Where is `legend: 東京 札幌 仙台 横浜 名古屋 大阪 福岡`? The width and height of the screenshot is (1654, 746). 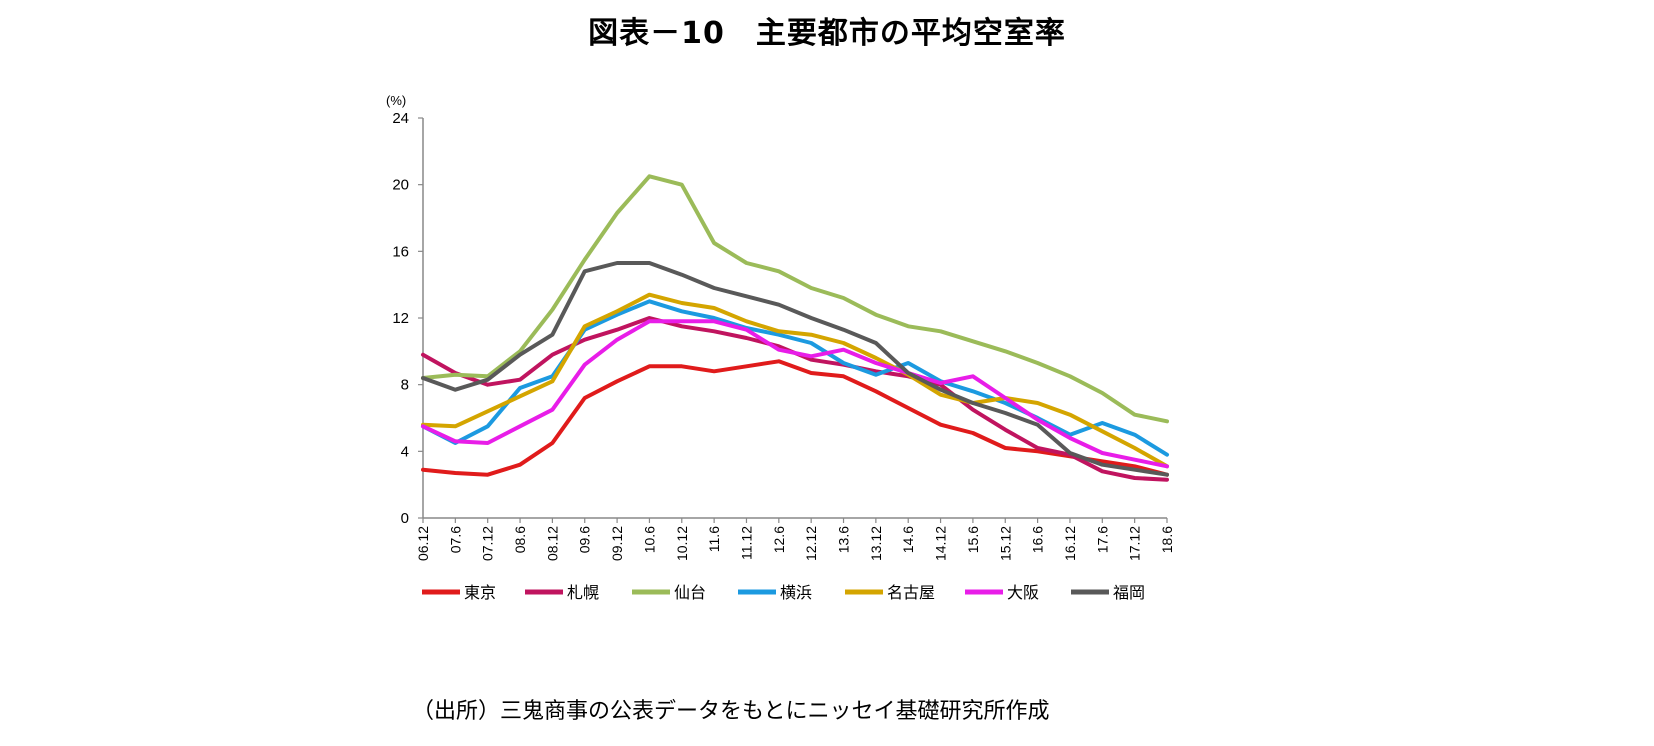
legend: 東京 札幌 仙台 横浜 名古屋 大阪 福岡 is located at coordinates (783, 592).